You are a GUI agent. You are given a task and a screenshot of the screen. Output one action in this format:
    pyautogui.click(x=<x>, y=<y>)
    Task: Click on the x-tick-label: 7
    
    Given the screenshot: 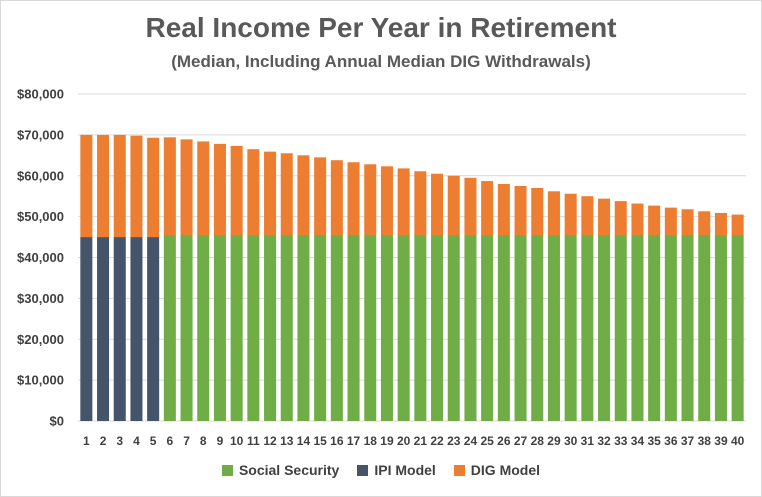 What is the action you would take?
    pyautogui.click(x=186, y=441)
    